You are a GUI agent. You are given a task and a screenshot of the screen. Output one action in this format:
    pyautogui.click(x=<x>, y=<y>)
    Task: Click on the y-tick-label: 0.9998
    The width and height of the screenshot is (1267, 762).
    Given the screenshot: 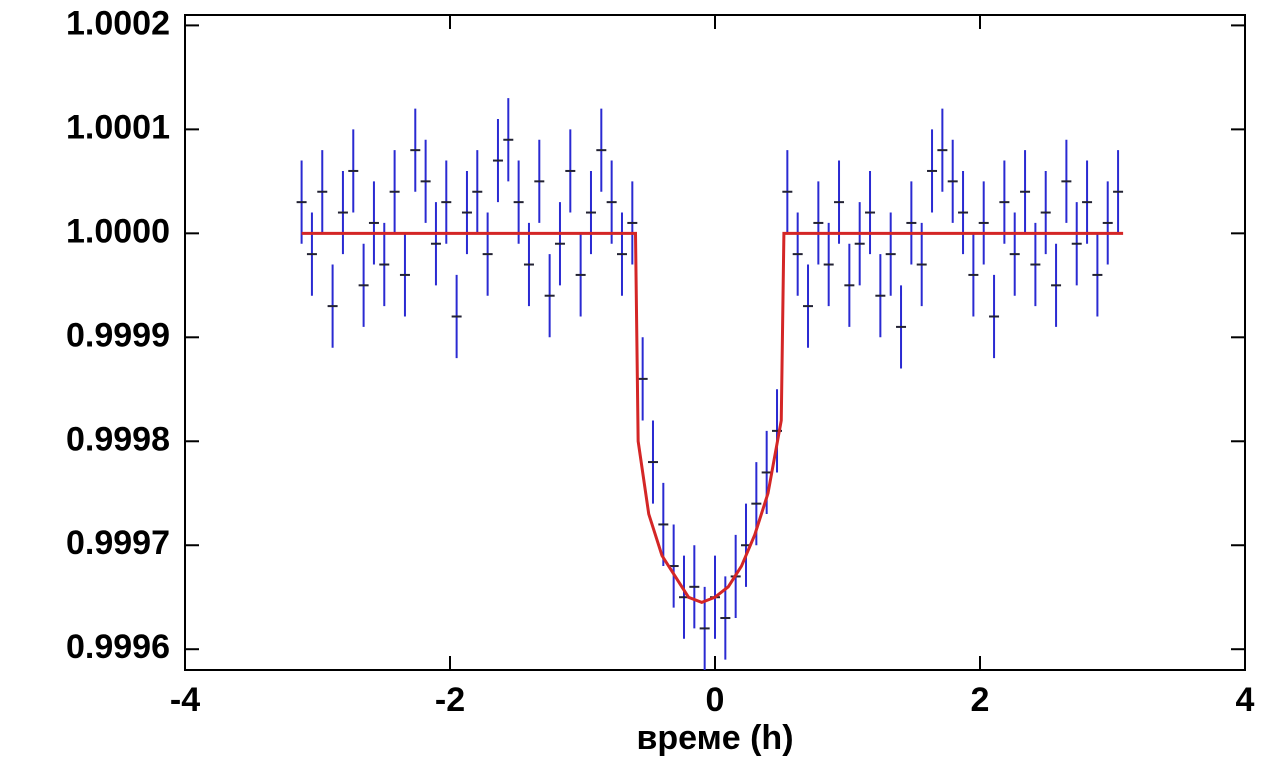 What is the action you would take?
    pyautogui.click(x=118, y=439)
    